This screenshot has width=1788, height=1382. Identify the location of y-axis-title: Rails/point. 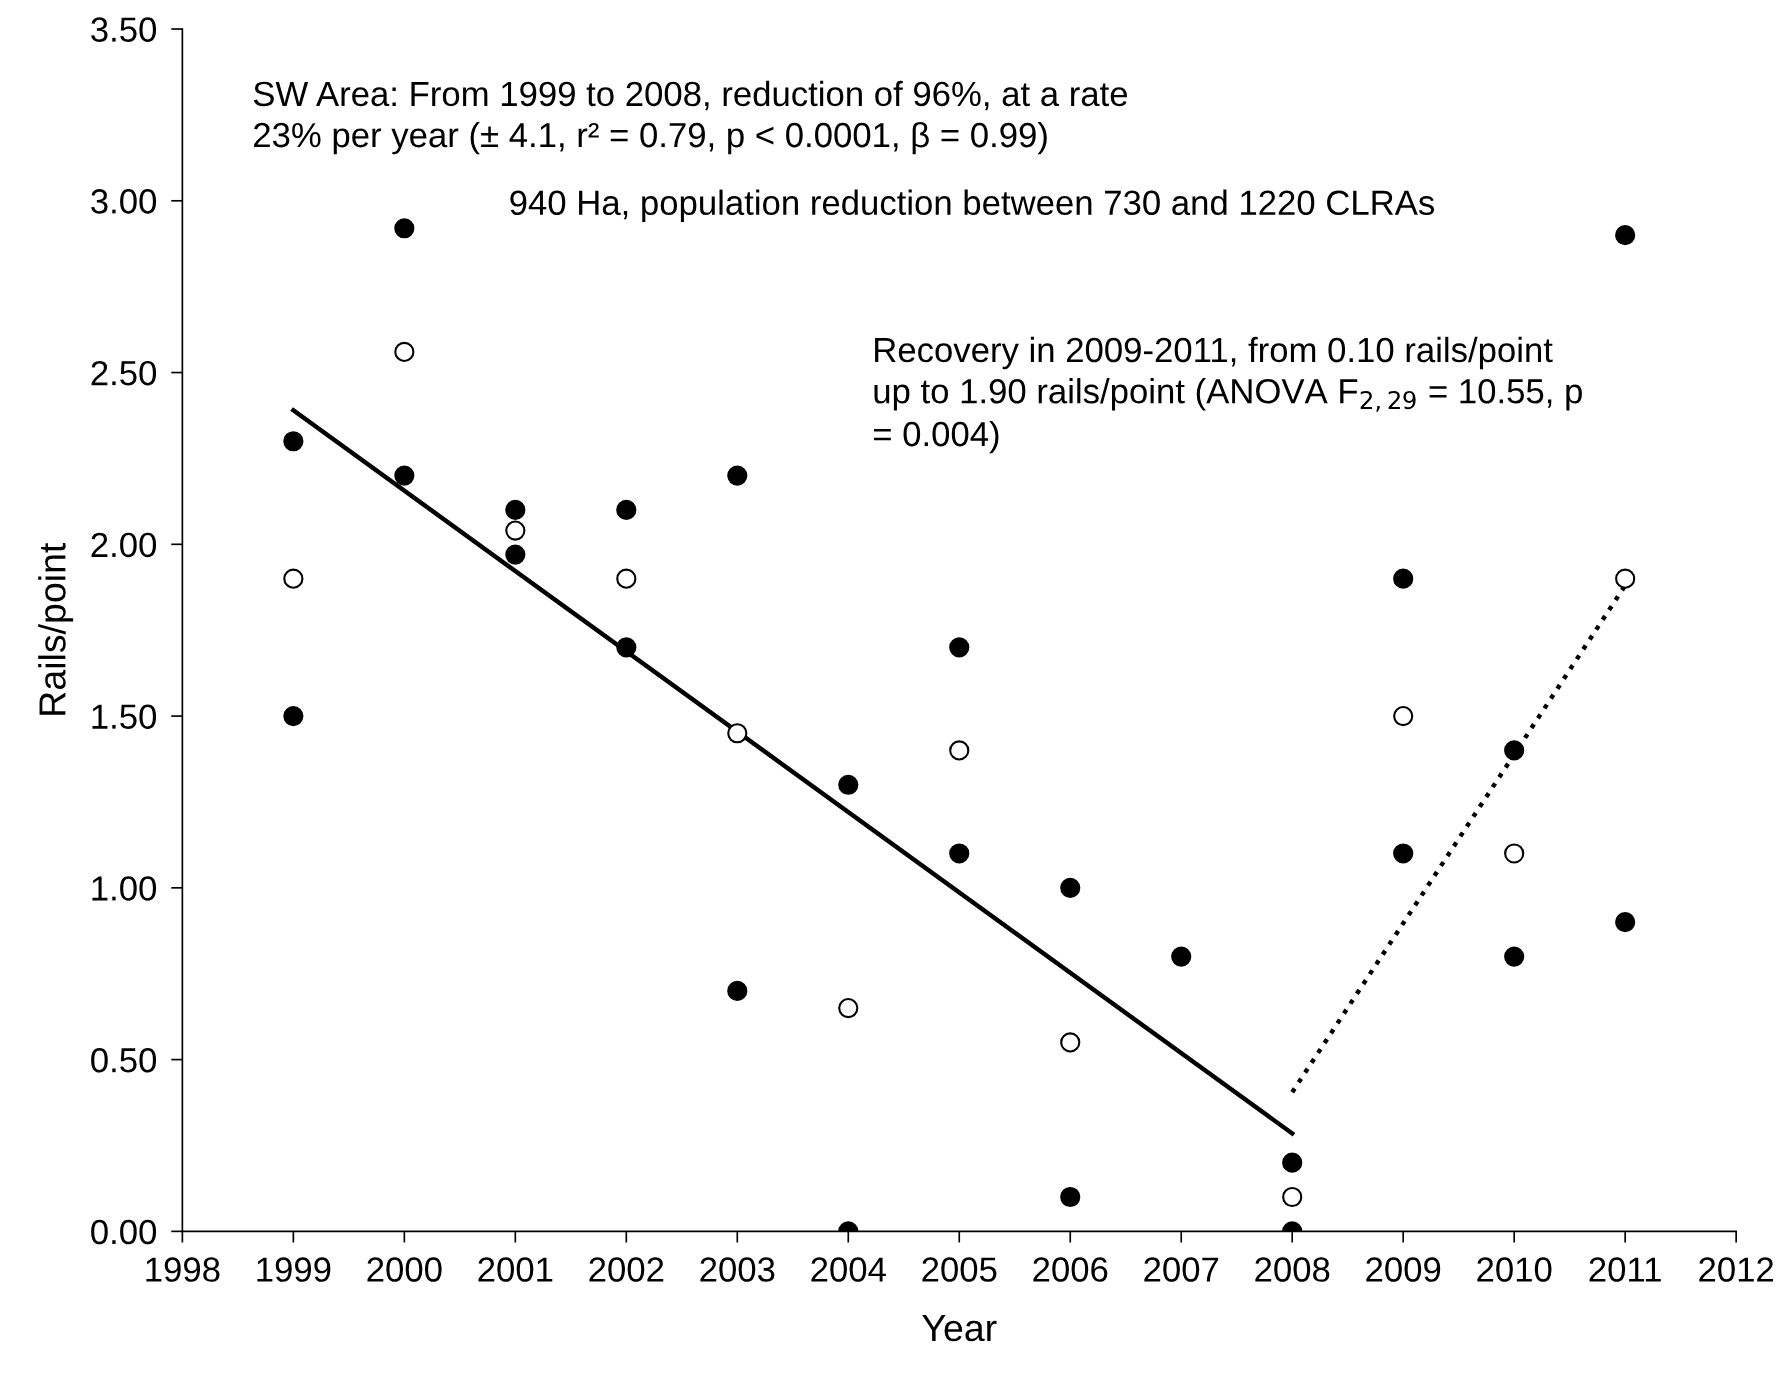
(56, 628).